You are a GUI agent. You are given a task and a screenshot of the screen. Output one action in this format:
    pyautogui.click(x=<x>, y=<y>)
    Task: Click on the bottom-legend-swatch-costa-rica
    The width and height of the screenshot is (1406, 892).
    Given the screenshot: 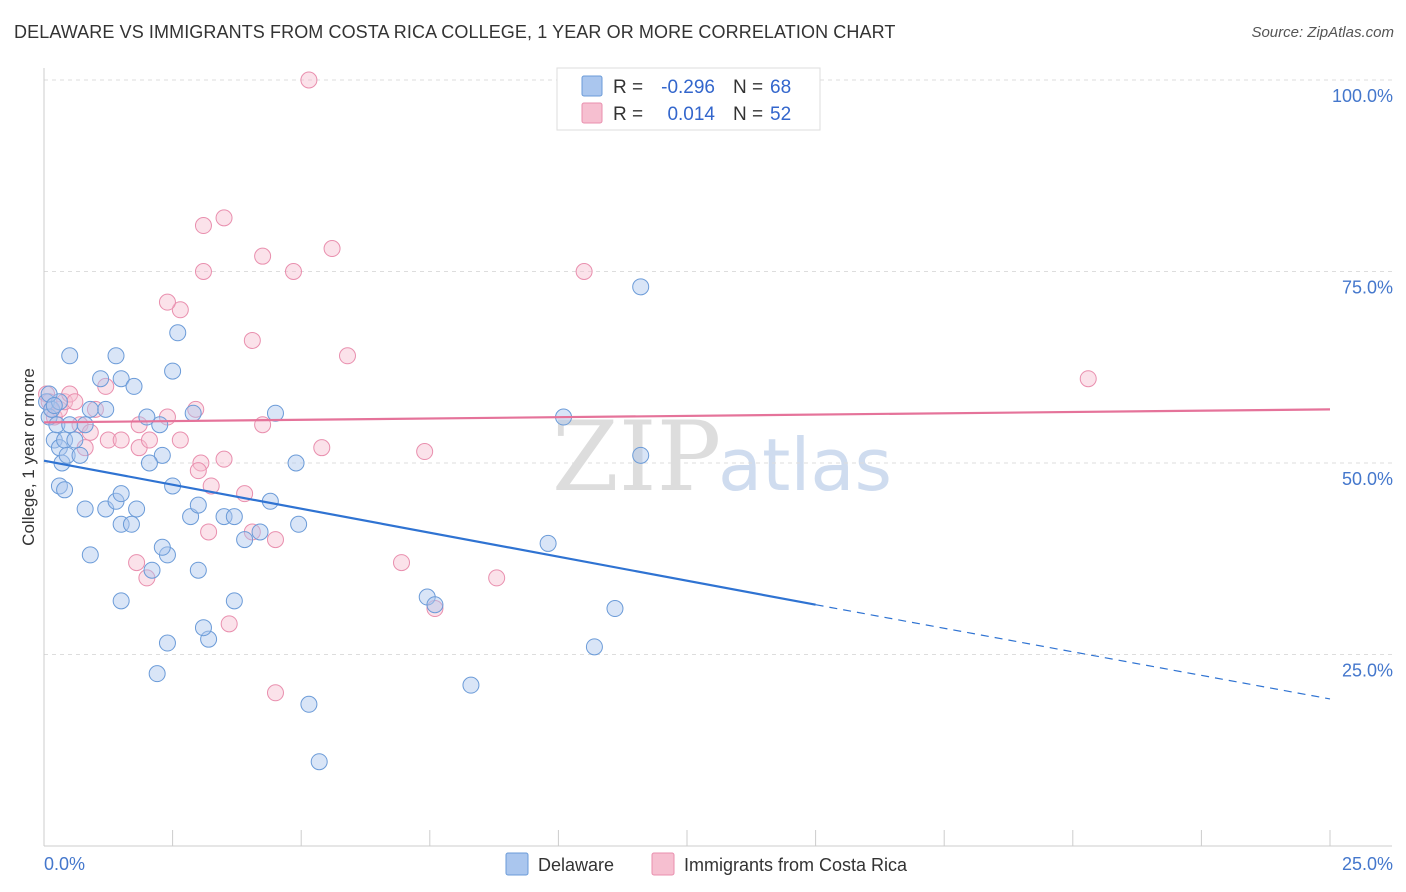 What is the action you would take?
    pyautogui.click(x=663, y=864)
    